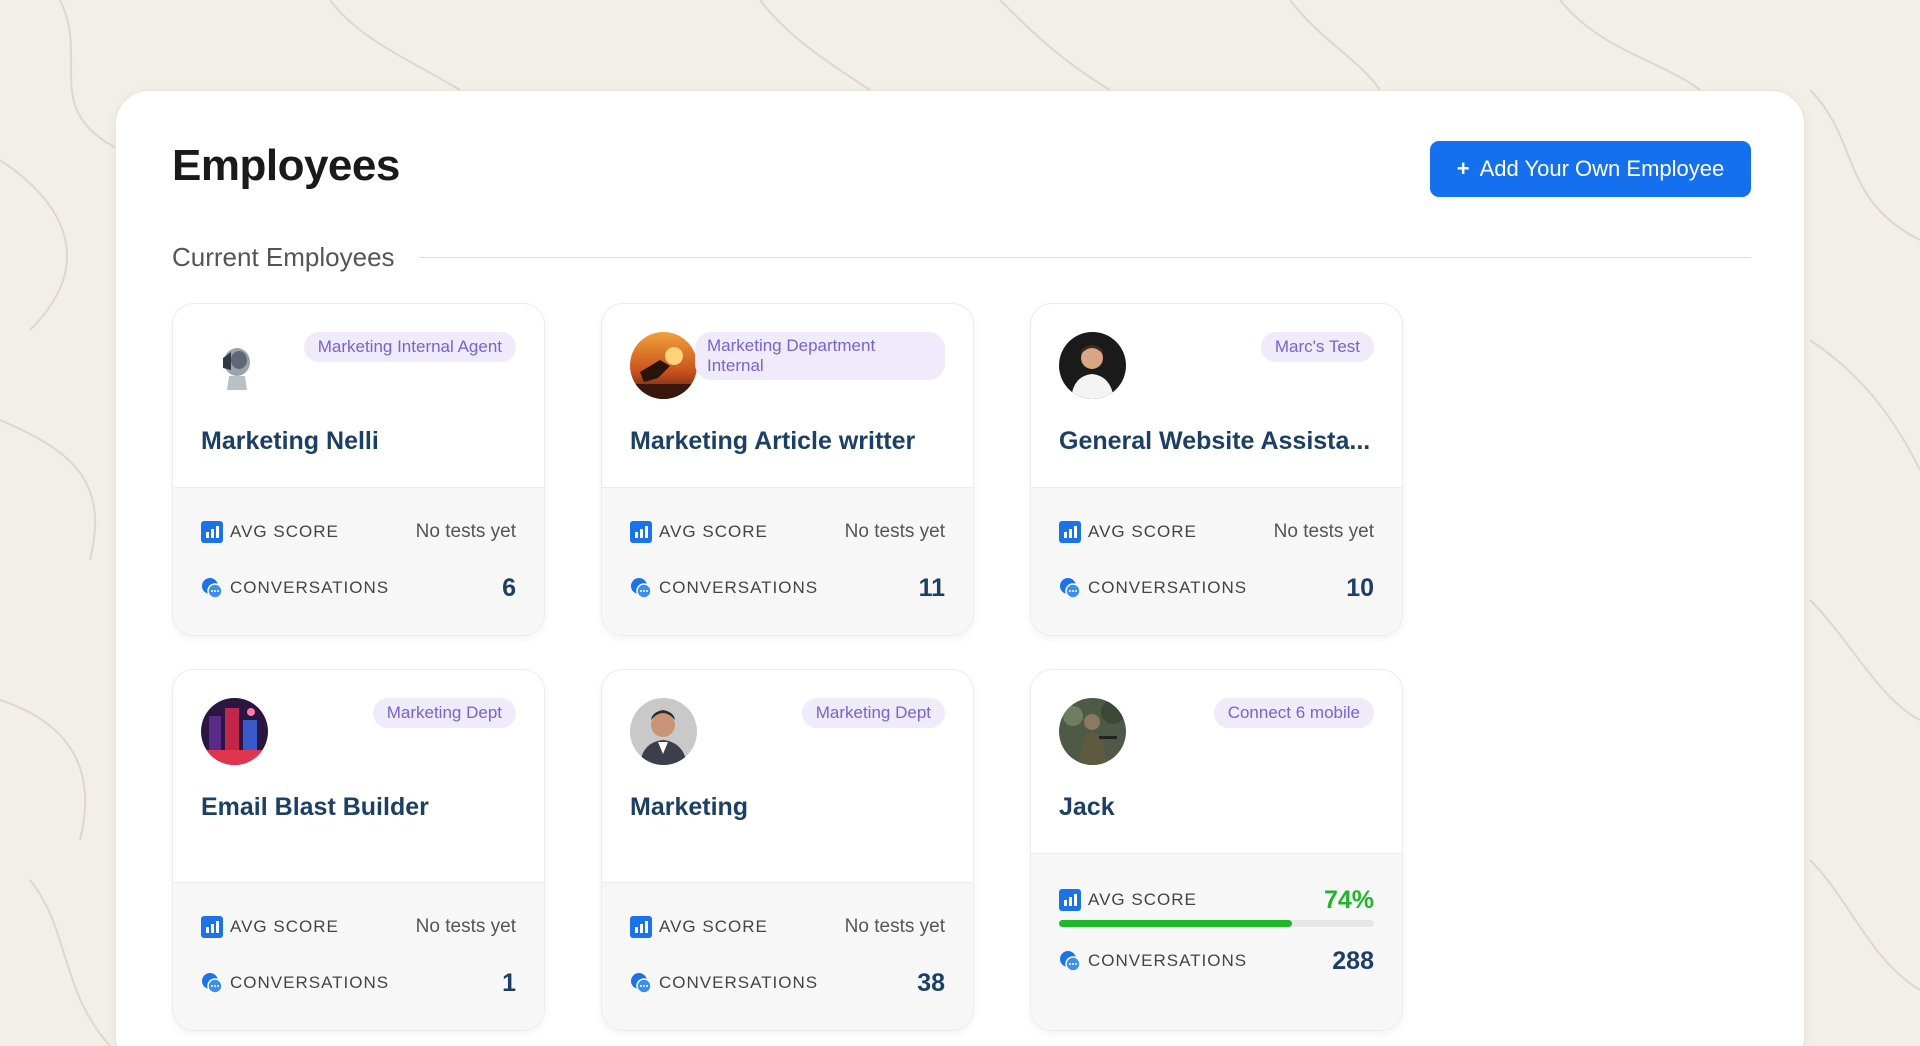  Describe the element at coordinates (1602, 168) in the screenshot. I see `add-employee-label: Add Your Own Employee` at that location.